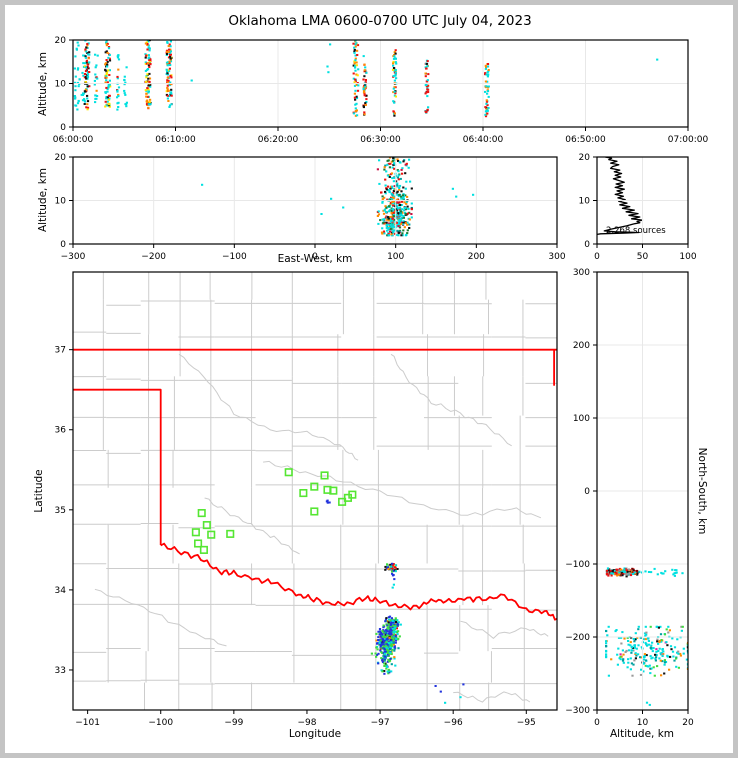 This screenshot has height=758, width=738. I want to click on svg-text: 36, so click(61, 431).